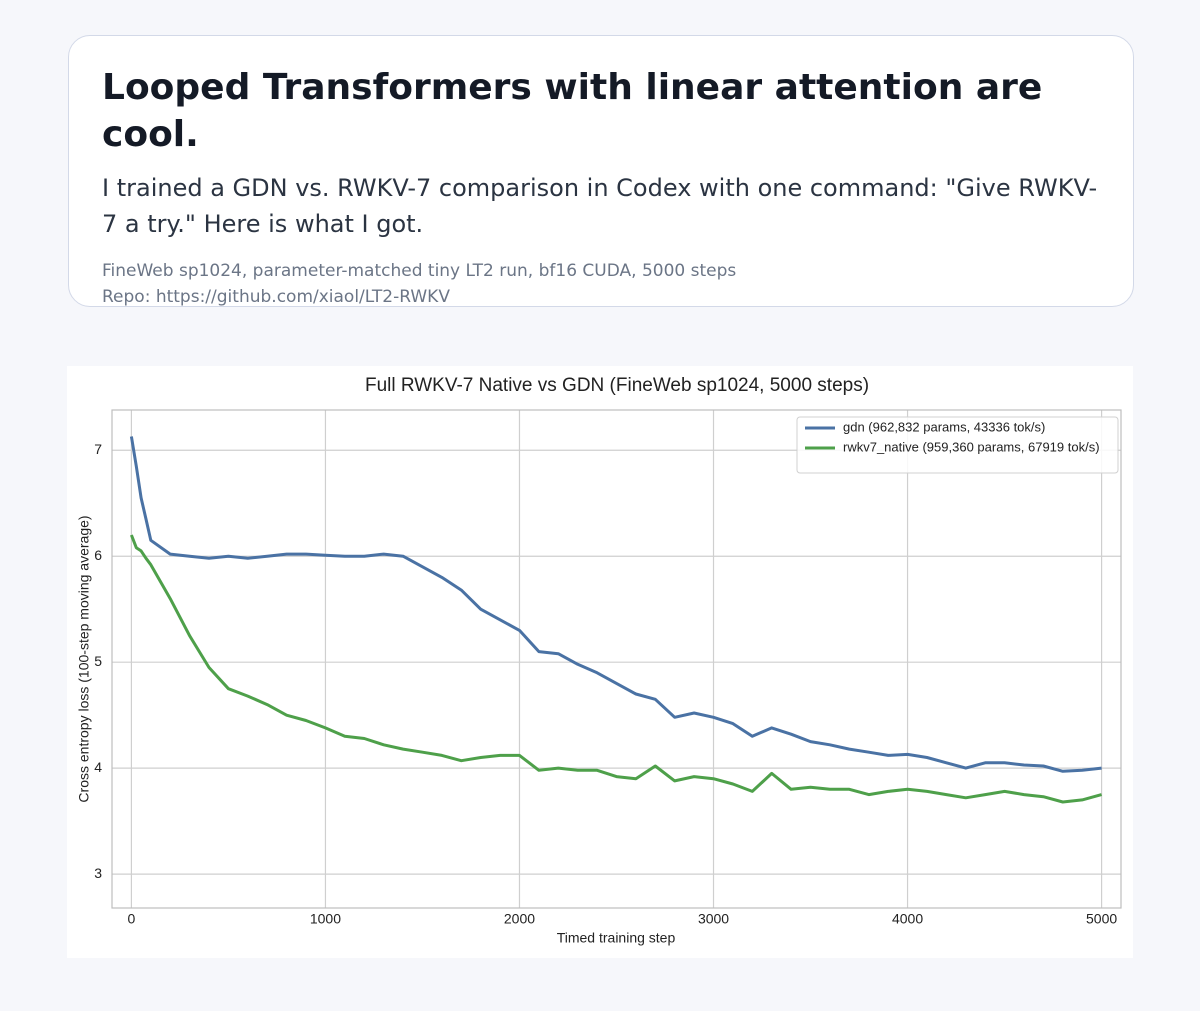  Describe the element at coordinates (98, 661) in the screenshot. I see `y-tick-label: 5` at that location.